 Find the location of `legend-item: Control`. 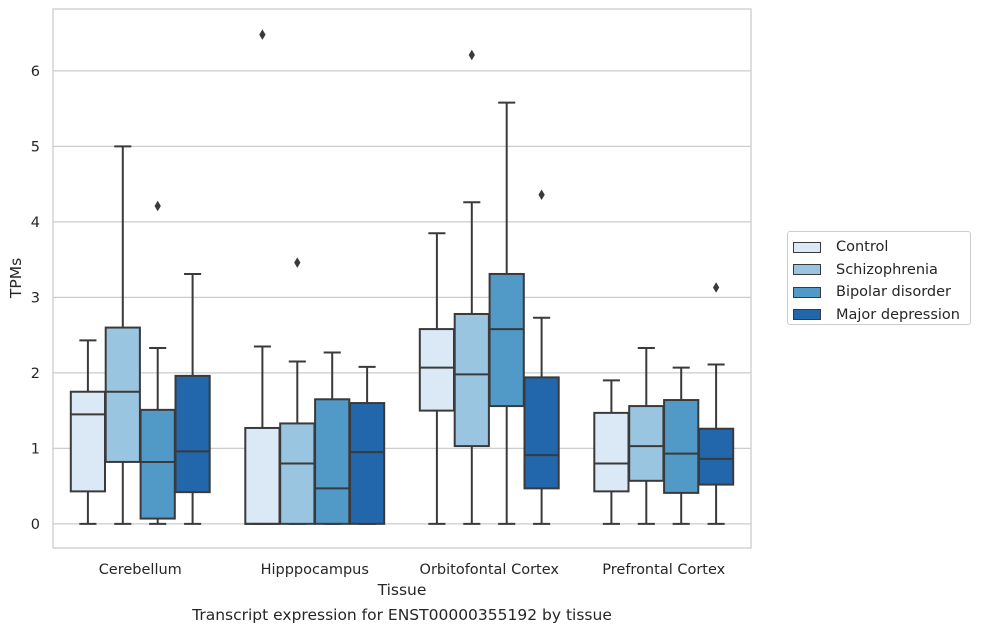

legend-item: Control is located at coordinates (881, 247).